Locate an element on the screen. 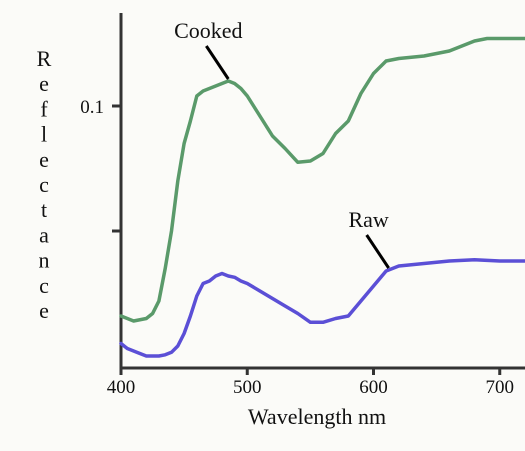  annotation-label-cooked: Cooked is located at coordinates (208, 30).